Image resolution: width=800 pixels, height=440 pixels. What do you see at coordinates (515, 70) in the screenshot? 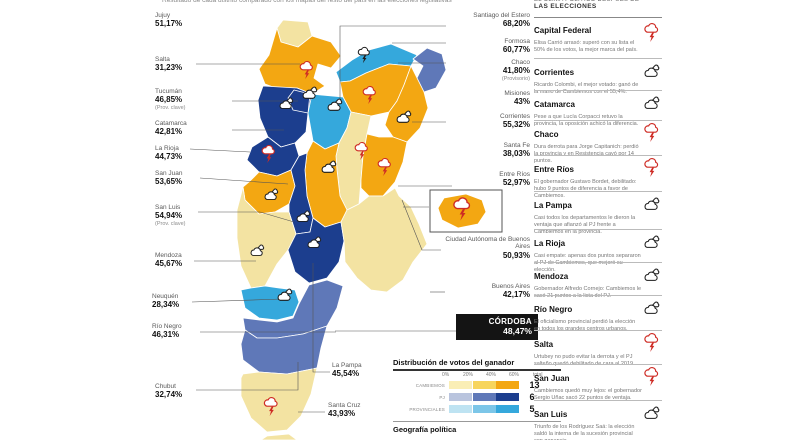
I see `map-label-chaco: Chaco 41,80% (Provisorio)` at bounding box center [515, 70].